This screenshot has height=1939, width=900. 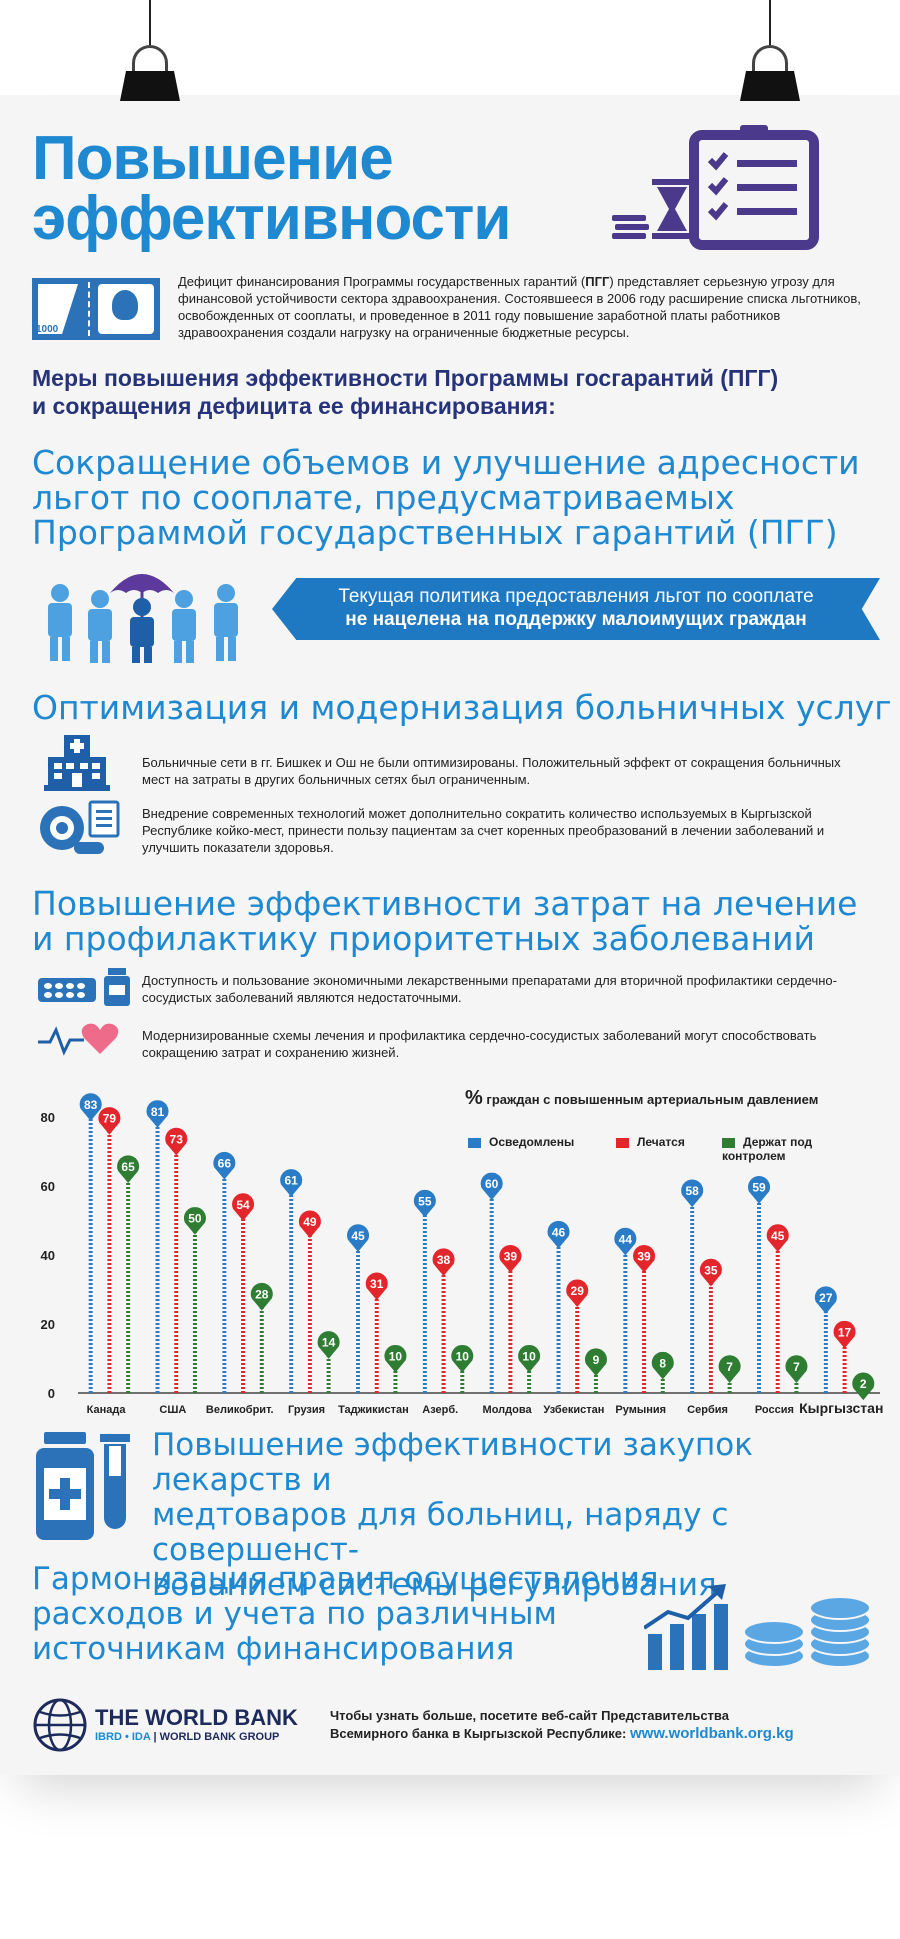 What do you see at coordinates (693, 1191) in the screenshot?
I see `data-label: 58` at bounding box center [693, 1191].